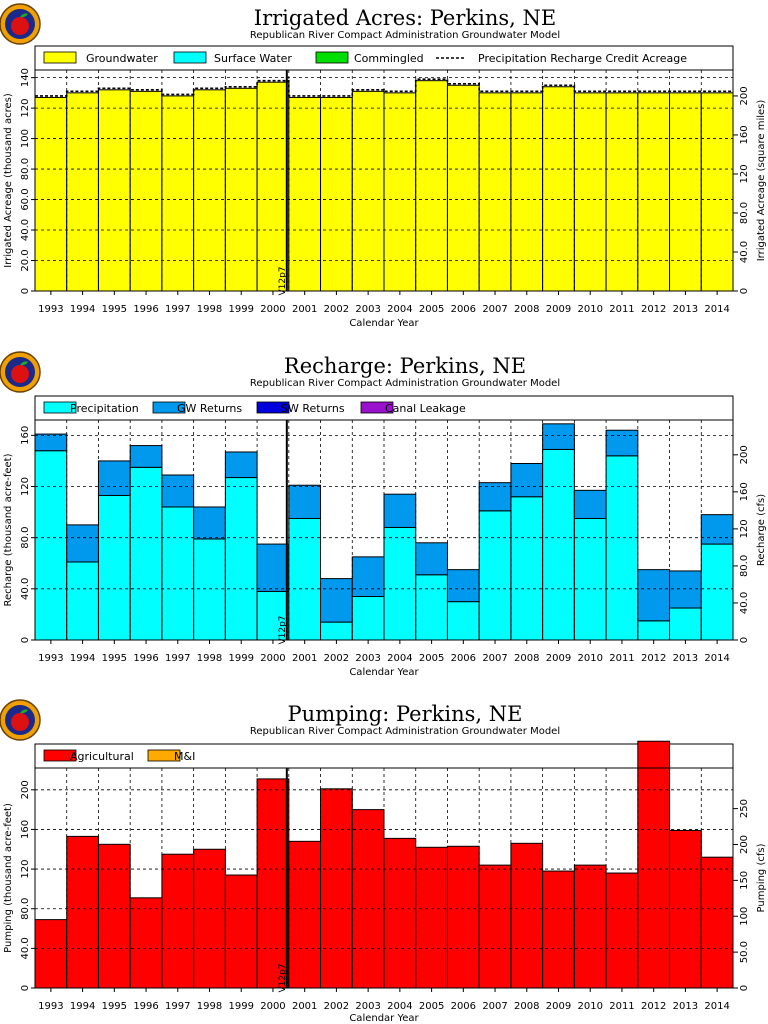  I want to click on y-tick-label: 200, so click(25, 789).